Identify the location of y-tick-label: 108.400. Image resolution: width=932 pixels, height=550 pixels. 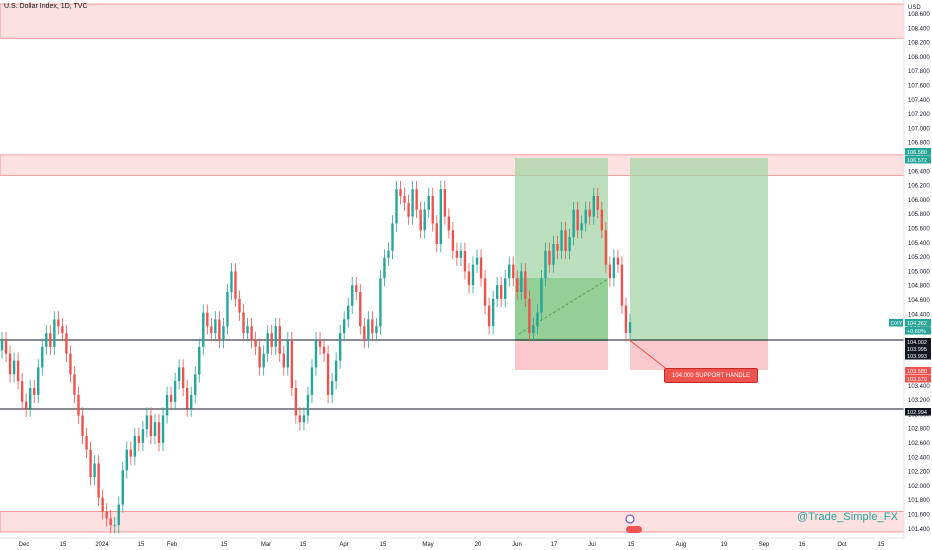
(919, 29).